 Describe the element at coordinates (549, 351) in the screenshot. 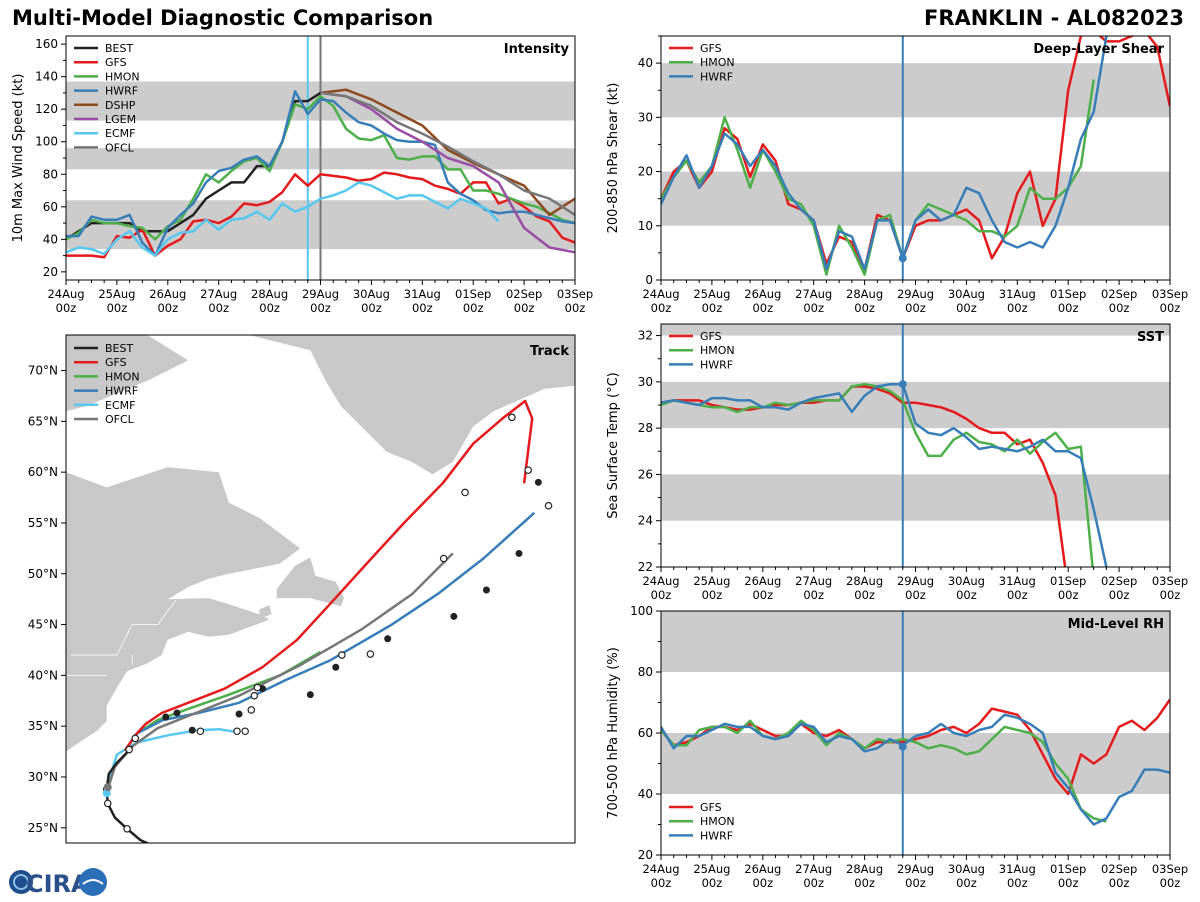

I see `track-title: Track` at that location.